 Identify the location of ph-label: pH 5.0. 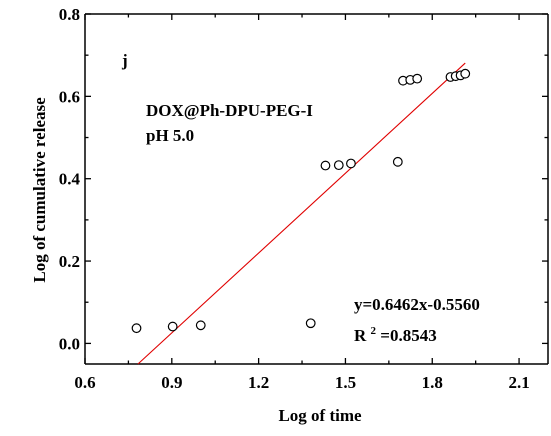
(170, 135).